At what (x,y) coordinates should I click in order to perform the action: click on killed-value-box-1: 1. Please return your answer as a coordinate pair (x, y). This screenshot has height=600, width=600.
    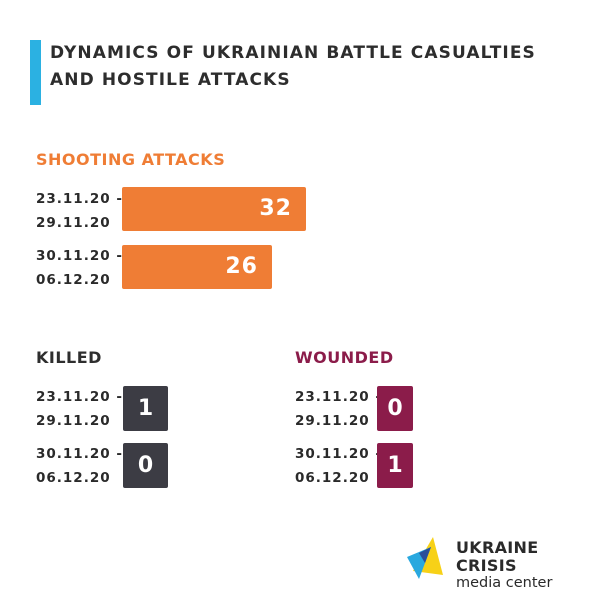
    Looking at the image, I should click on (145, 408).